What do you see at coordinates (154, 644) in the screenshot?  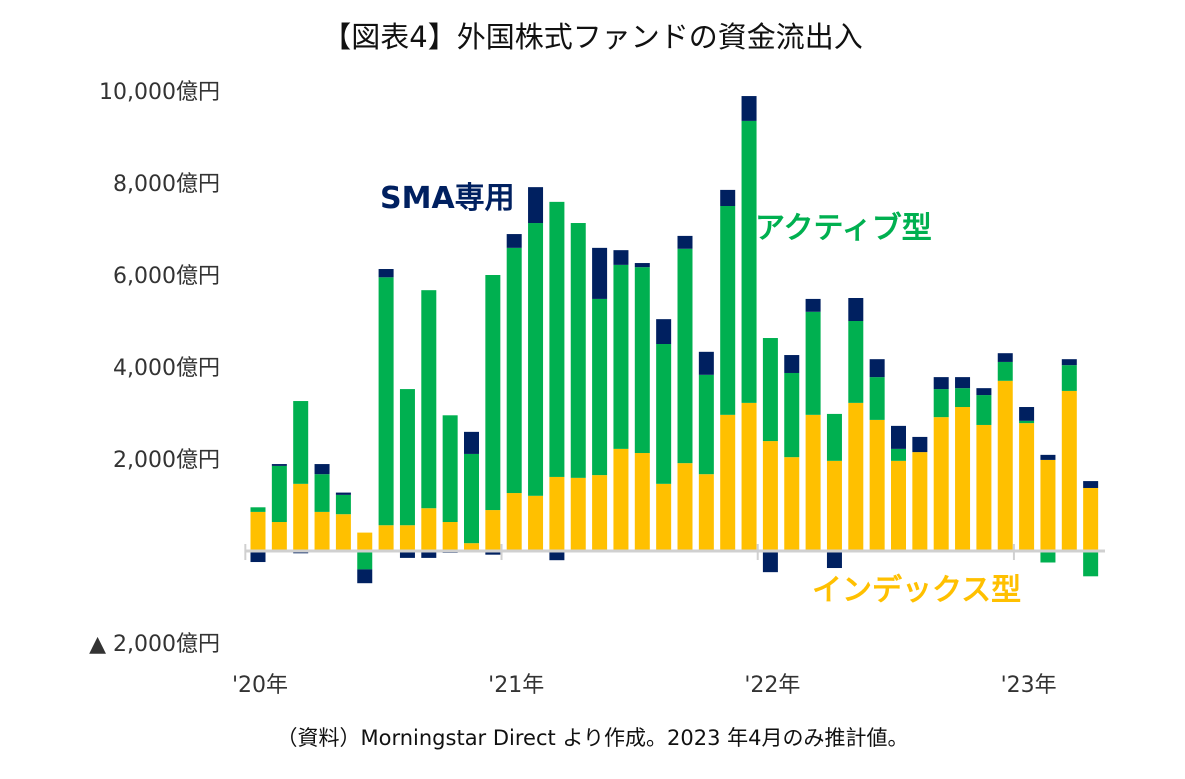 I see `y-tick-label: ▲ 2,000億円` at bounding box center [154, 644].